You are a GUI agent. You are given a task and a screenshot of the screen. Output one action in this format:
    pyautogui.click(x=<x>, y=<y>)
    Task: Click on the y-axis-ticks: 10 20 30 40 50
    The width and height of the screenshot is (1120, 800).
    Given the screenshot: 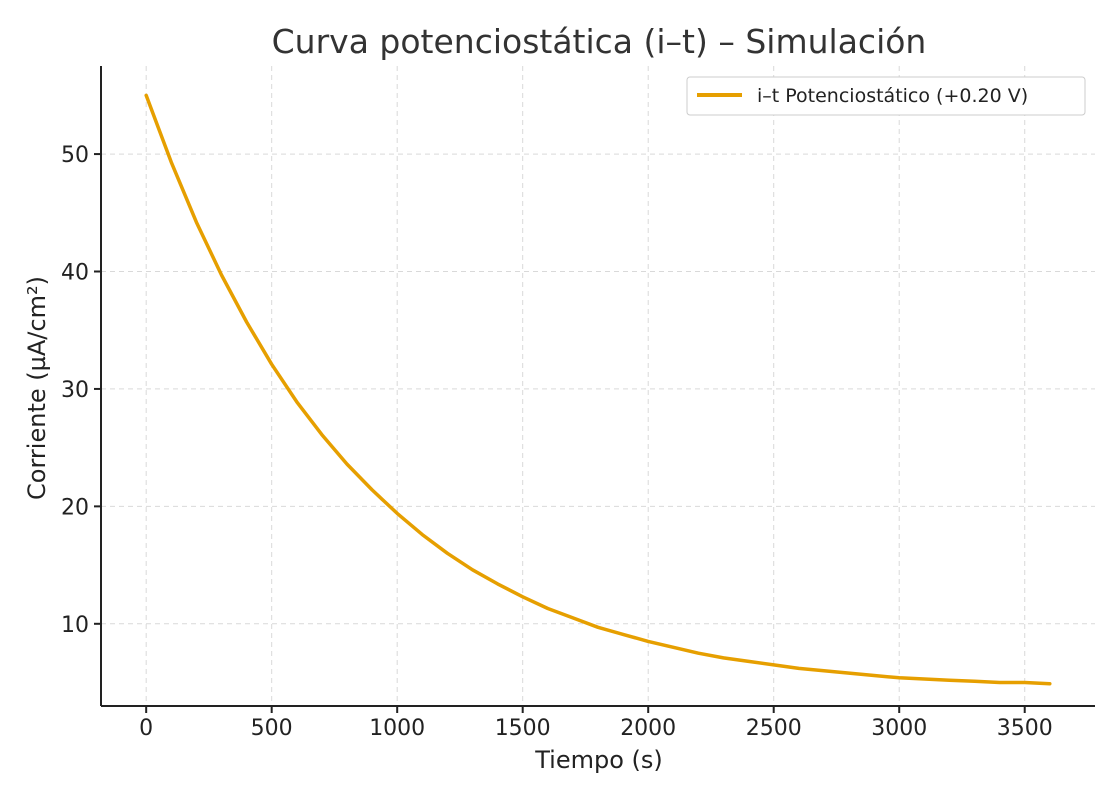 What is the action you would take?
    pyautogui.click(x=81, y=390)
    